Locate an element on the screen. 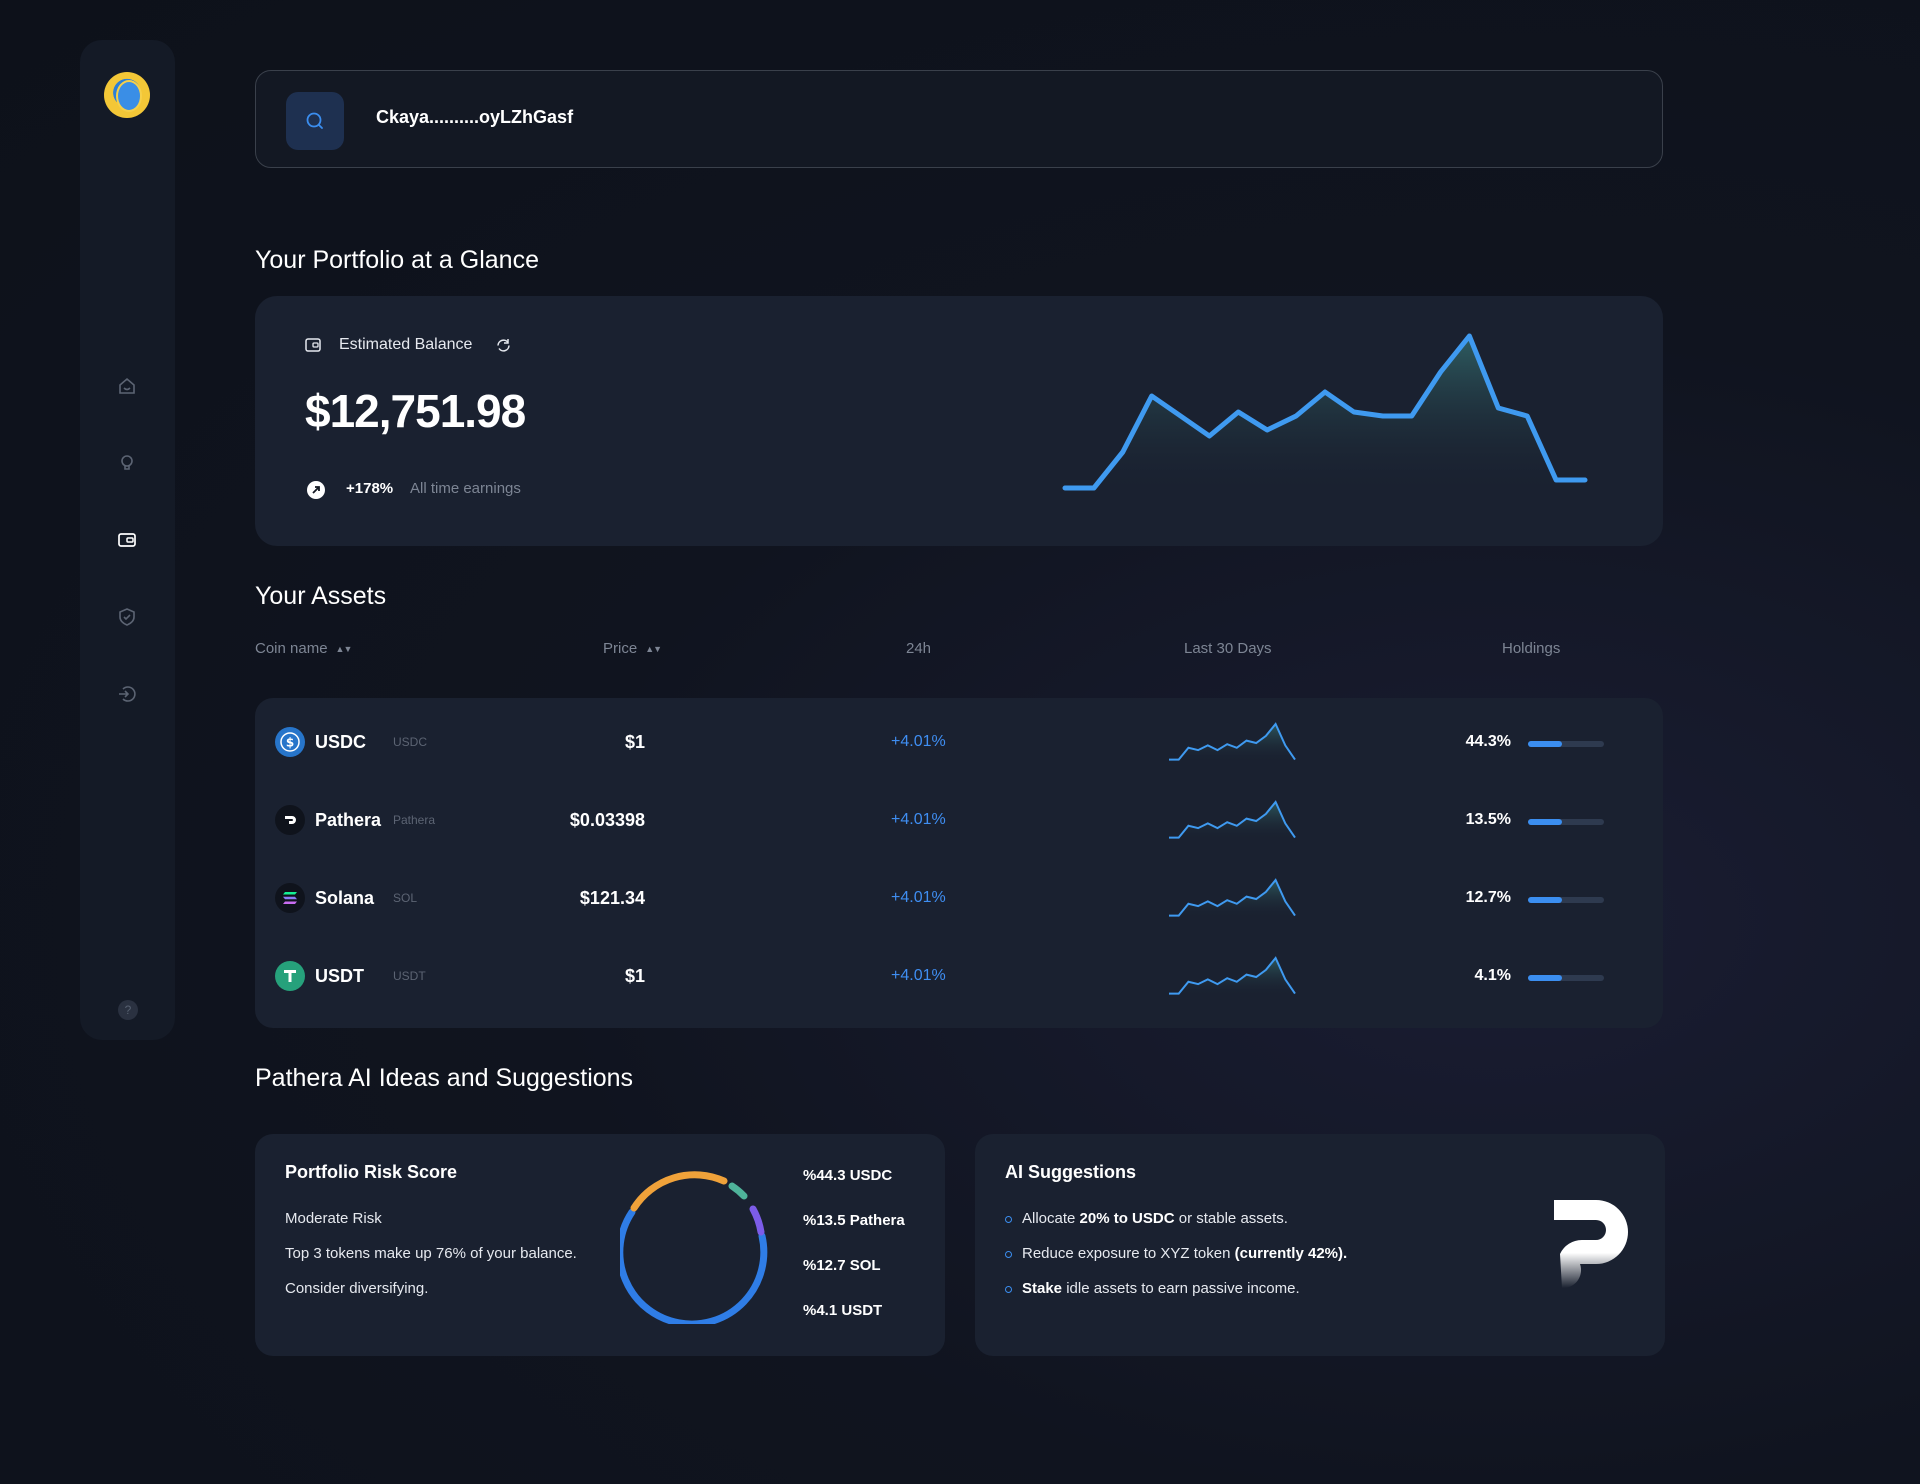  logout-icon is located at coordinates (127, 694).